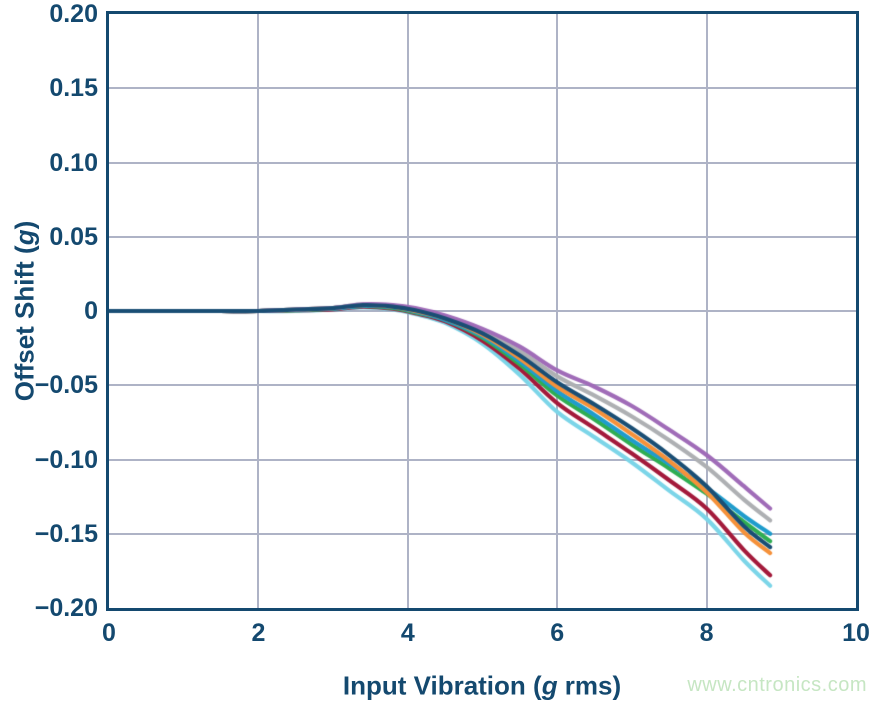 The width and height of the screenshot is (875, 702). What do you see at coordinates (557, 633) in the screenshot?
I see `x-tick-label: 6` at bounding box center [557, 633].